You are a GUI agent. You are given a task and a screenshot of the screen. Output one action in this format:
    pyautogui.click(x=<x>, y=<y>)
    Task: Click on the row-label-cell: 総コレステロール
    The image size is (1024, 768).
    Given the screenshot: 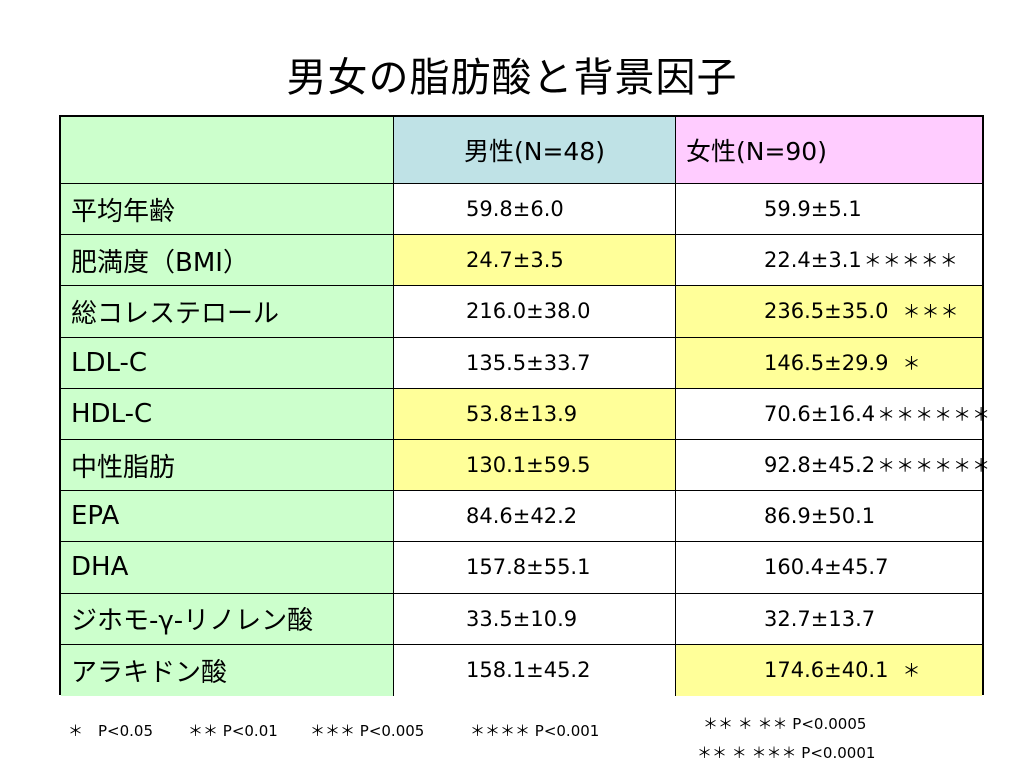 What is the action you would take?
    pyautogui.click(x=227, y=312)
    